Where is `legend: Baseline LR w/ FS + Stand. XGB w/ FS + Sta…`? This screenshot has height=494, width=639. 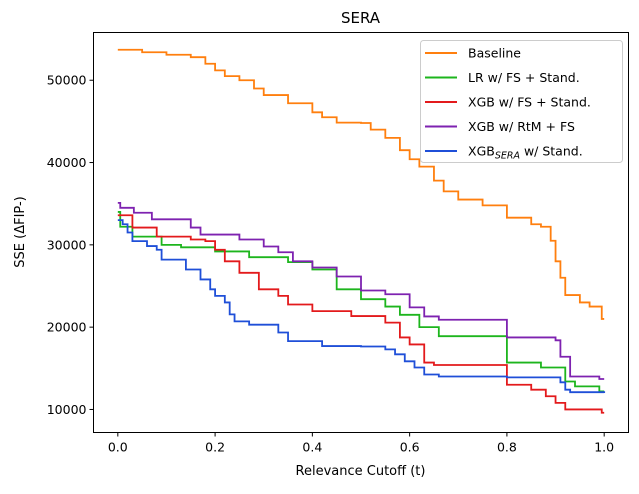 legend: Baseline LR w/ FS + Stand. XGB w/ FS + Sta… is located at coordinates (521, 101).